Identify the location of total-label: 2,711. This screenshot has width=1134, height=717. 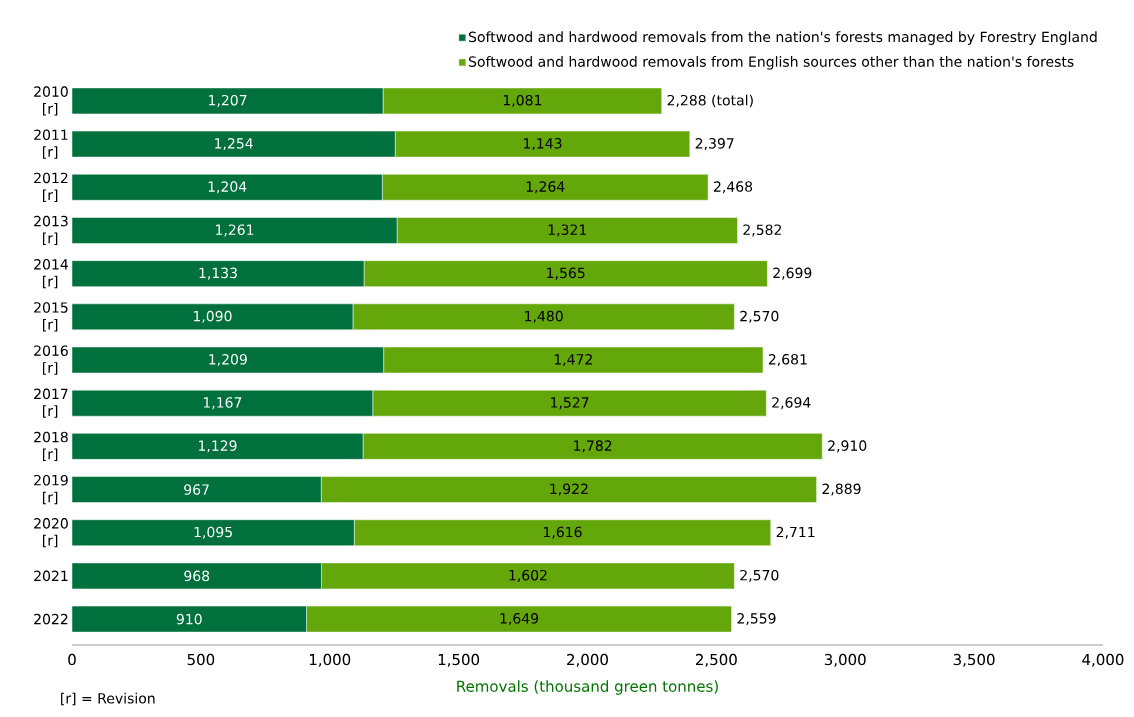
(795, 532).